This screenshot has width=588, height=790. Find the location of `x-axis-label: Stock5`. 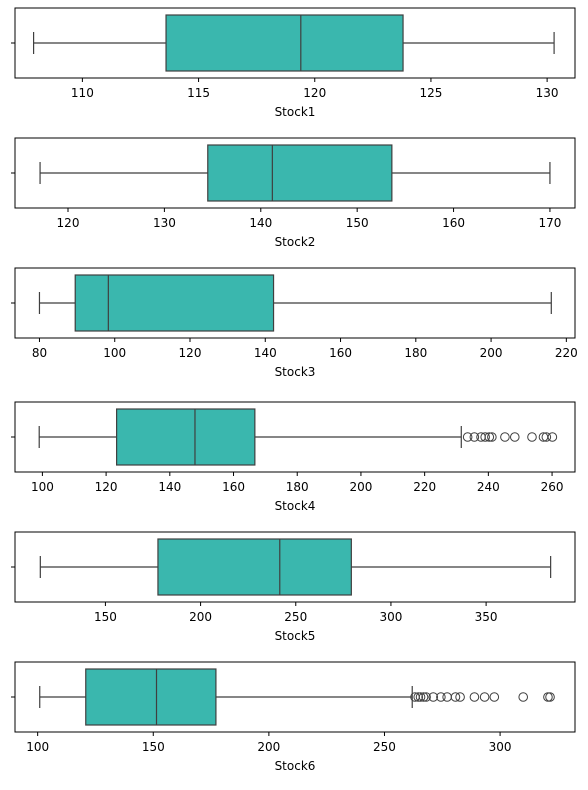

x-axis-label: Stock5 is located at coordinates (295, 636).